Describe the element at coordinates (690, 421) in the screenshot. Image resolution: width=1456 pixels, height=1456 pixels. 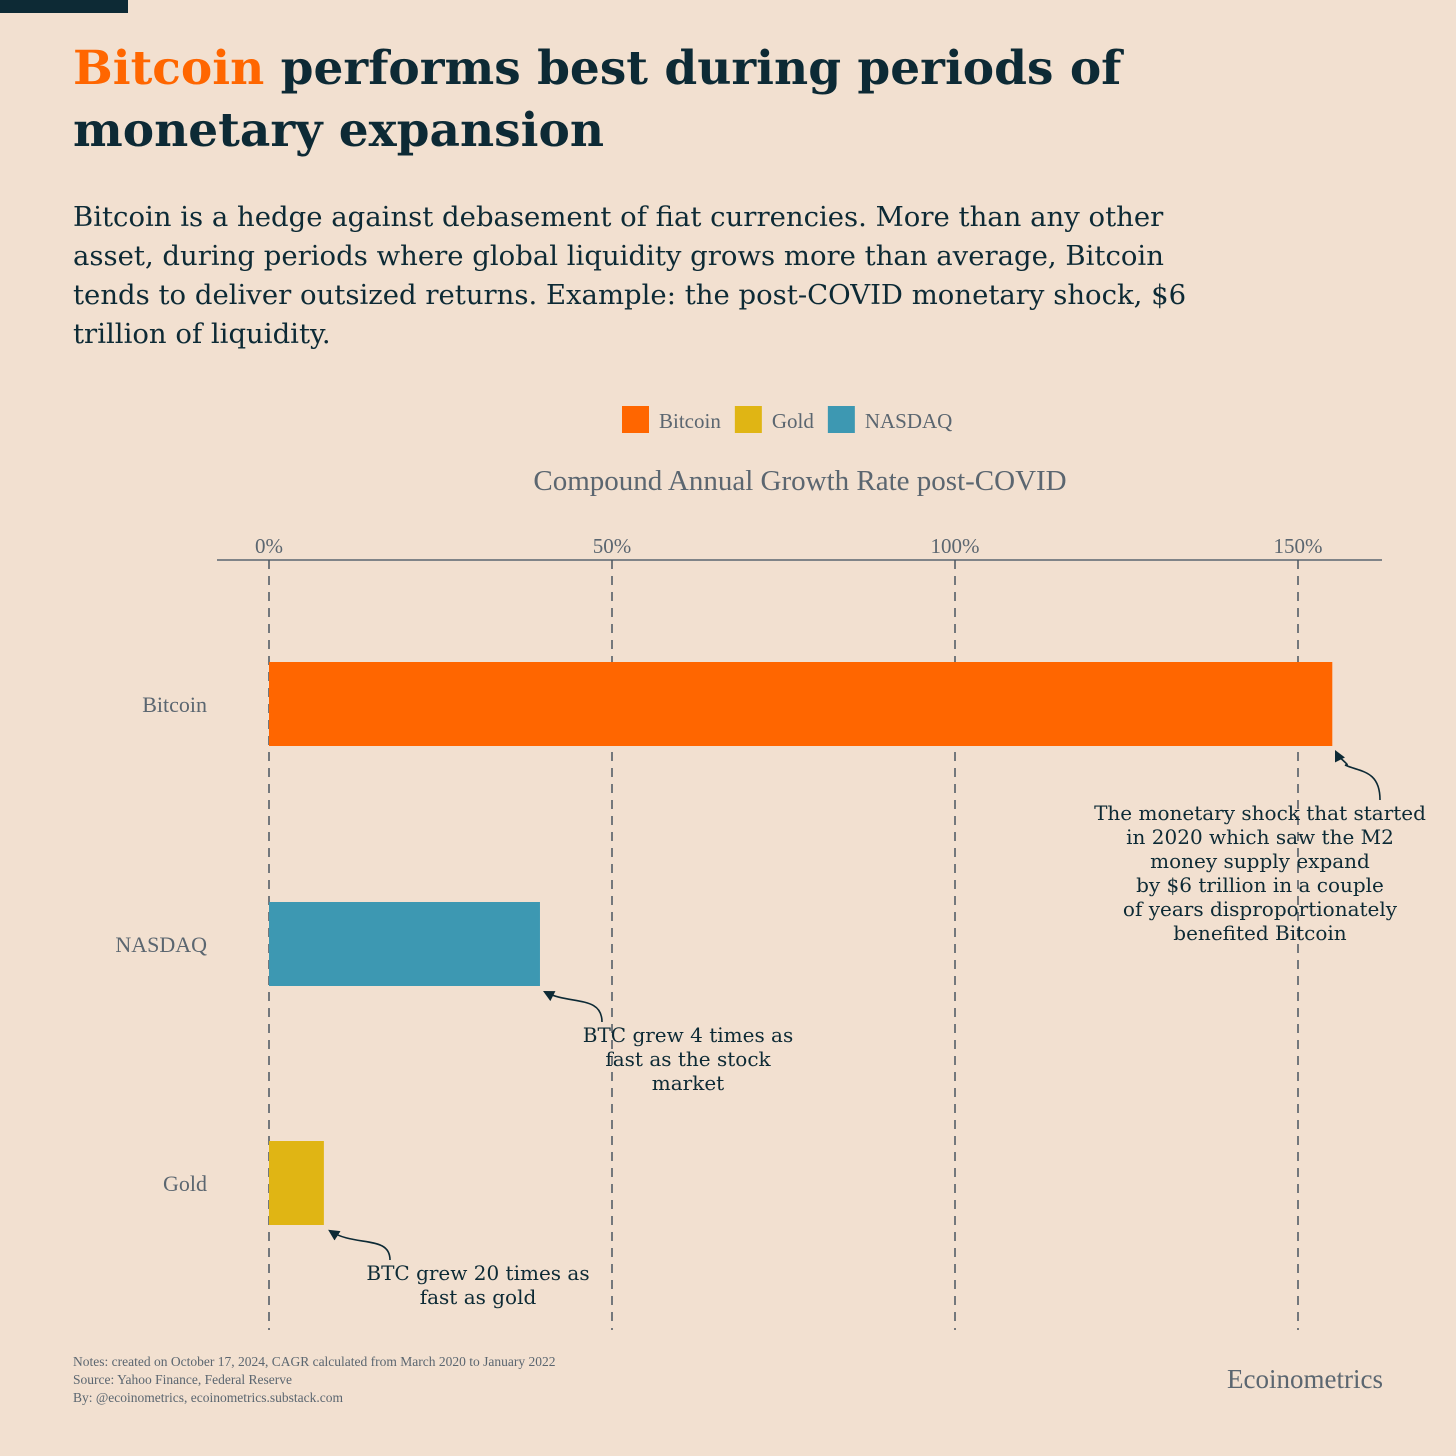
I see `legend-label: Bitcoin` at that location.